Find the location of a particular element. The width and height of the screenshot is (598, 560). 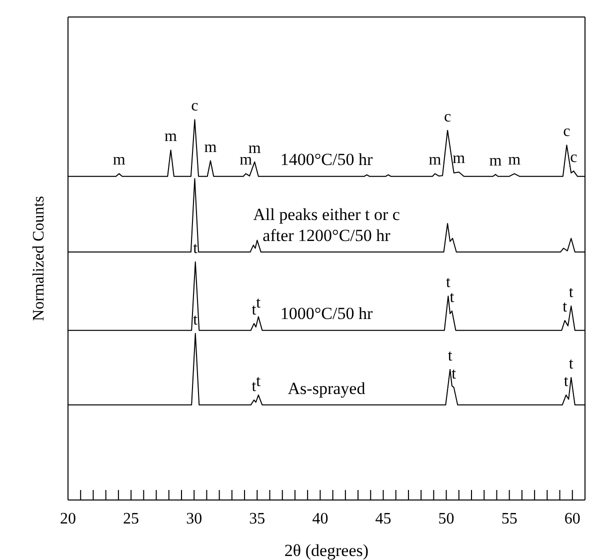

series-label: 1000°C/50 hr is located at coordinates (326, 313).